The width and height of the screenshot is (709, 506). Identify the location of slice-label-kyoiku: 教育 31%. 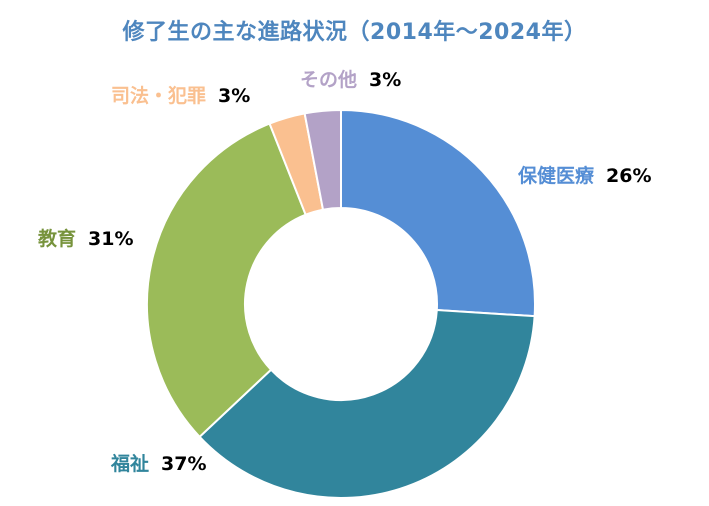
(86, 238).